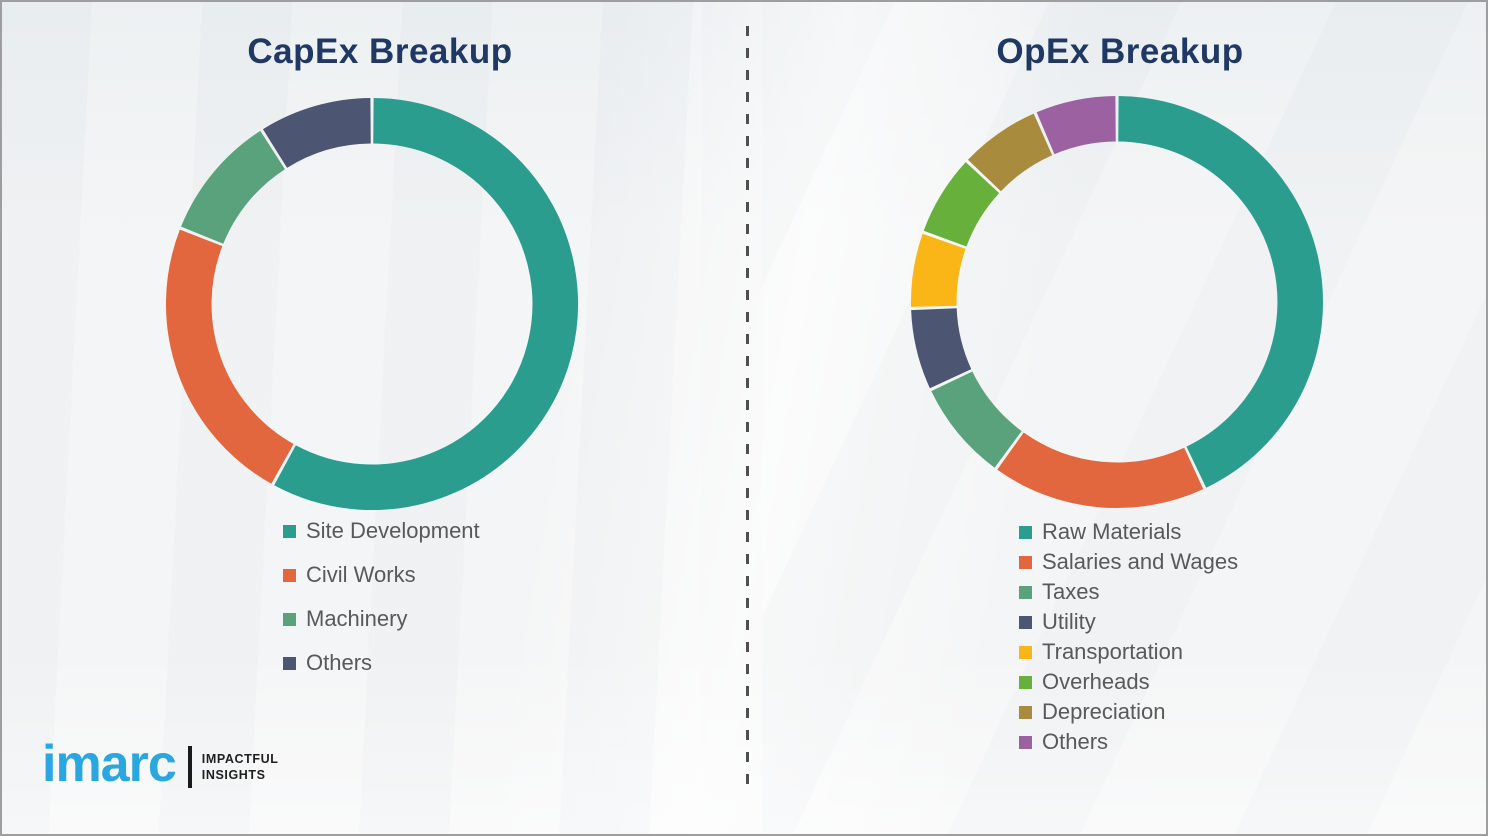  What do you see at coordinates (1010, 152) in the screenshot?
I see `donut-segment-depreciation` at bounding box center [1010, 152].